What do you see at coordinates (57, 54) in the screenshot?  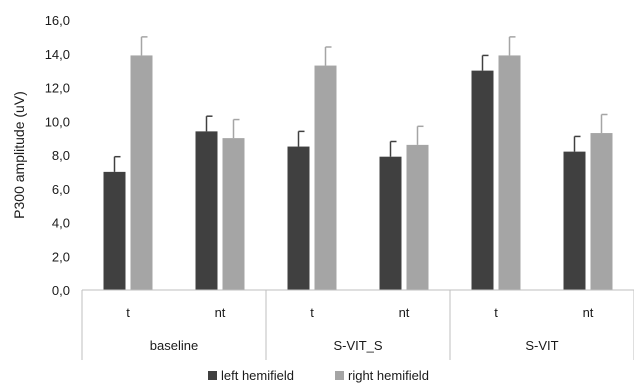 I see `y-tick-label: 14,0` at bounding box center [57, 54].